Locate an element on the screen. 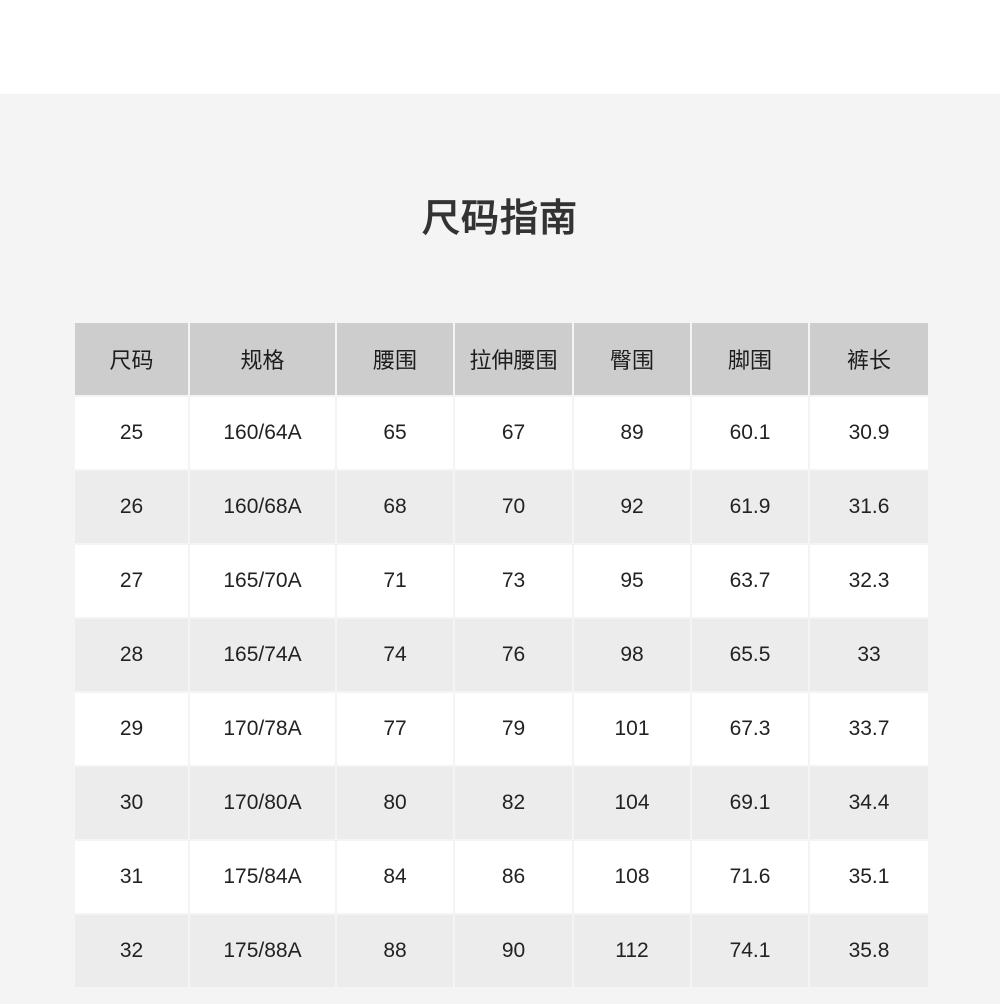 The image size is (1000, 1004). table-row: 30 170/80A 80 82 104 69.1 34.4 is located at coordinates (501, 803).